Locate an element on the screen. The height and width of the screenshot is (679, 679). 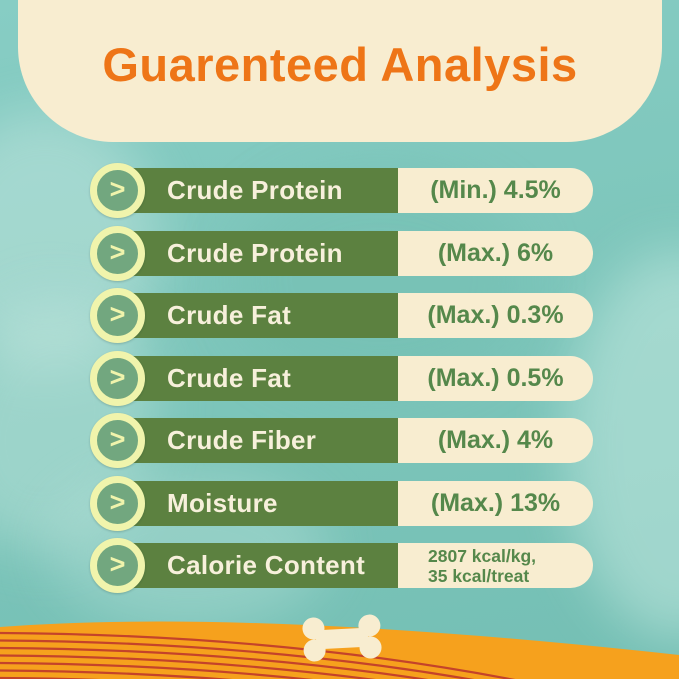
nutrient-value-pill: (Max.) 6% is located at coordinates (495, 253).